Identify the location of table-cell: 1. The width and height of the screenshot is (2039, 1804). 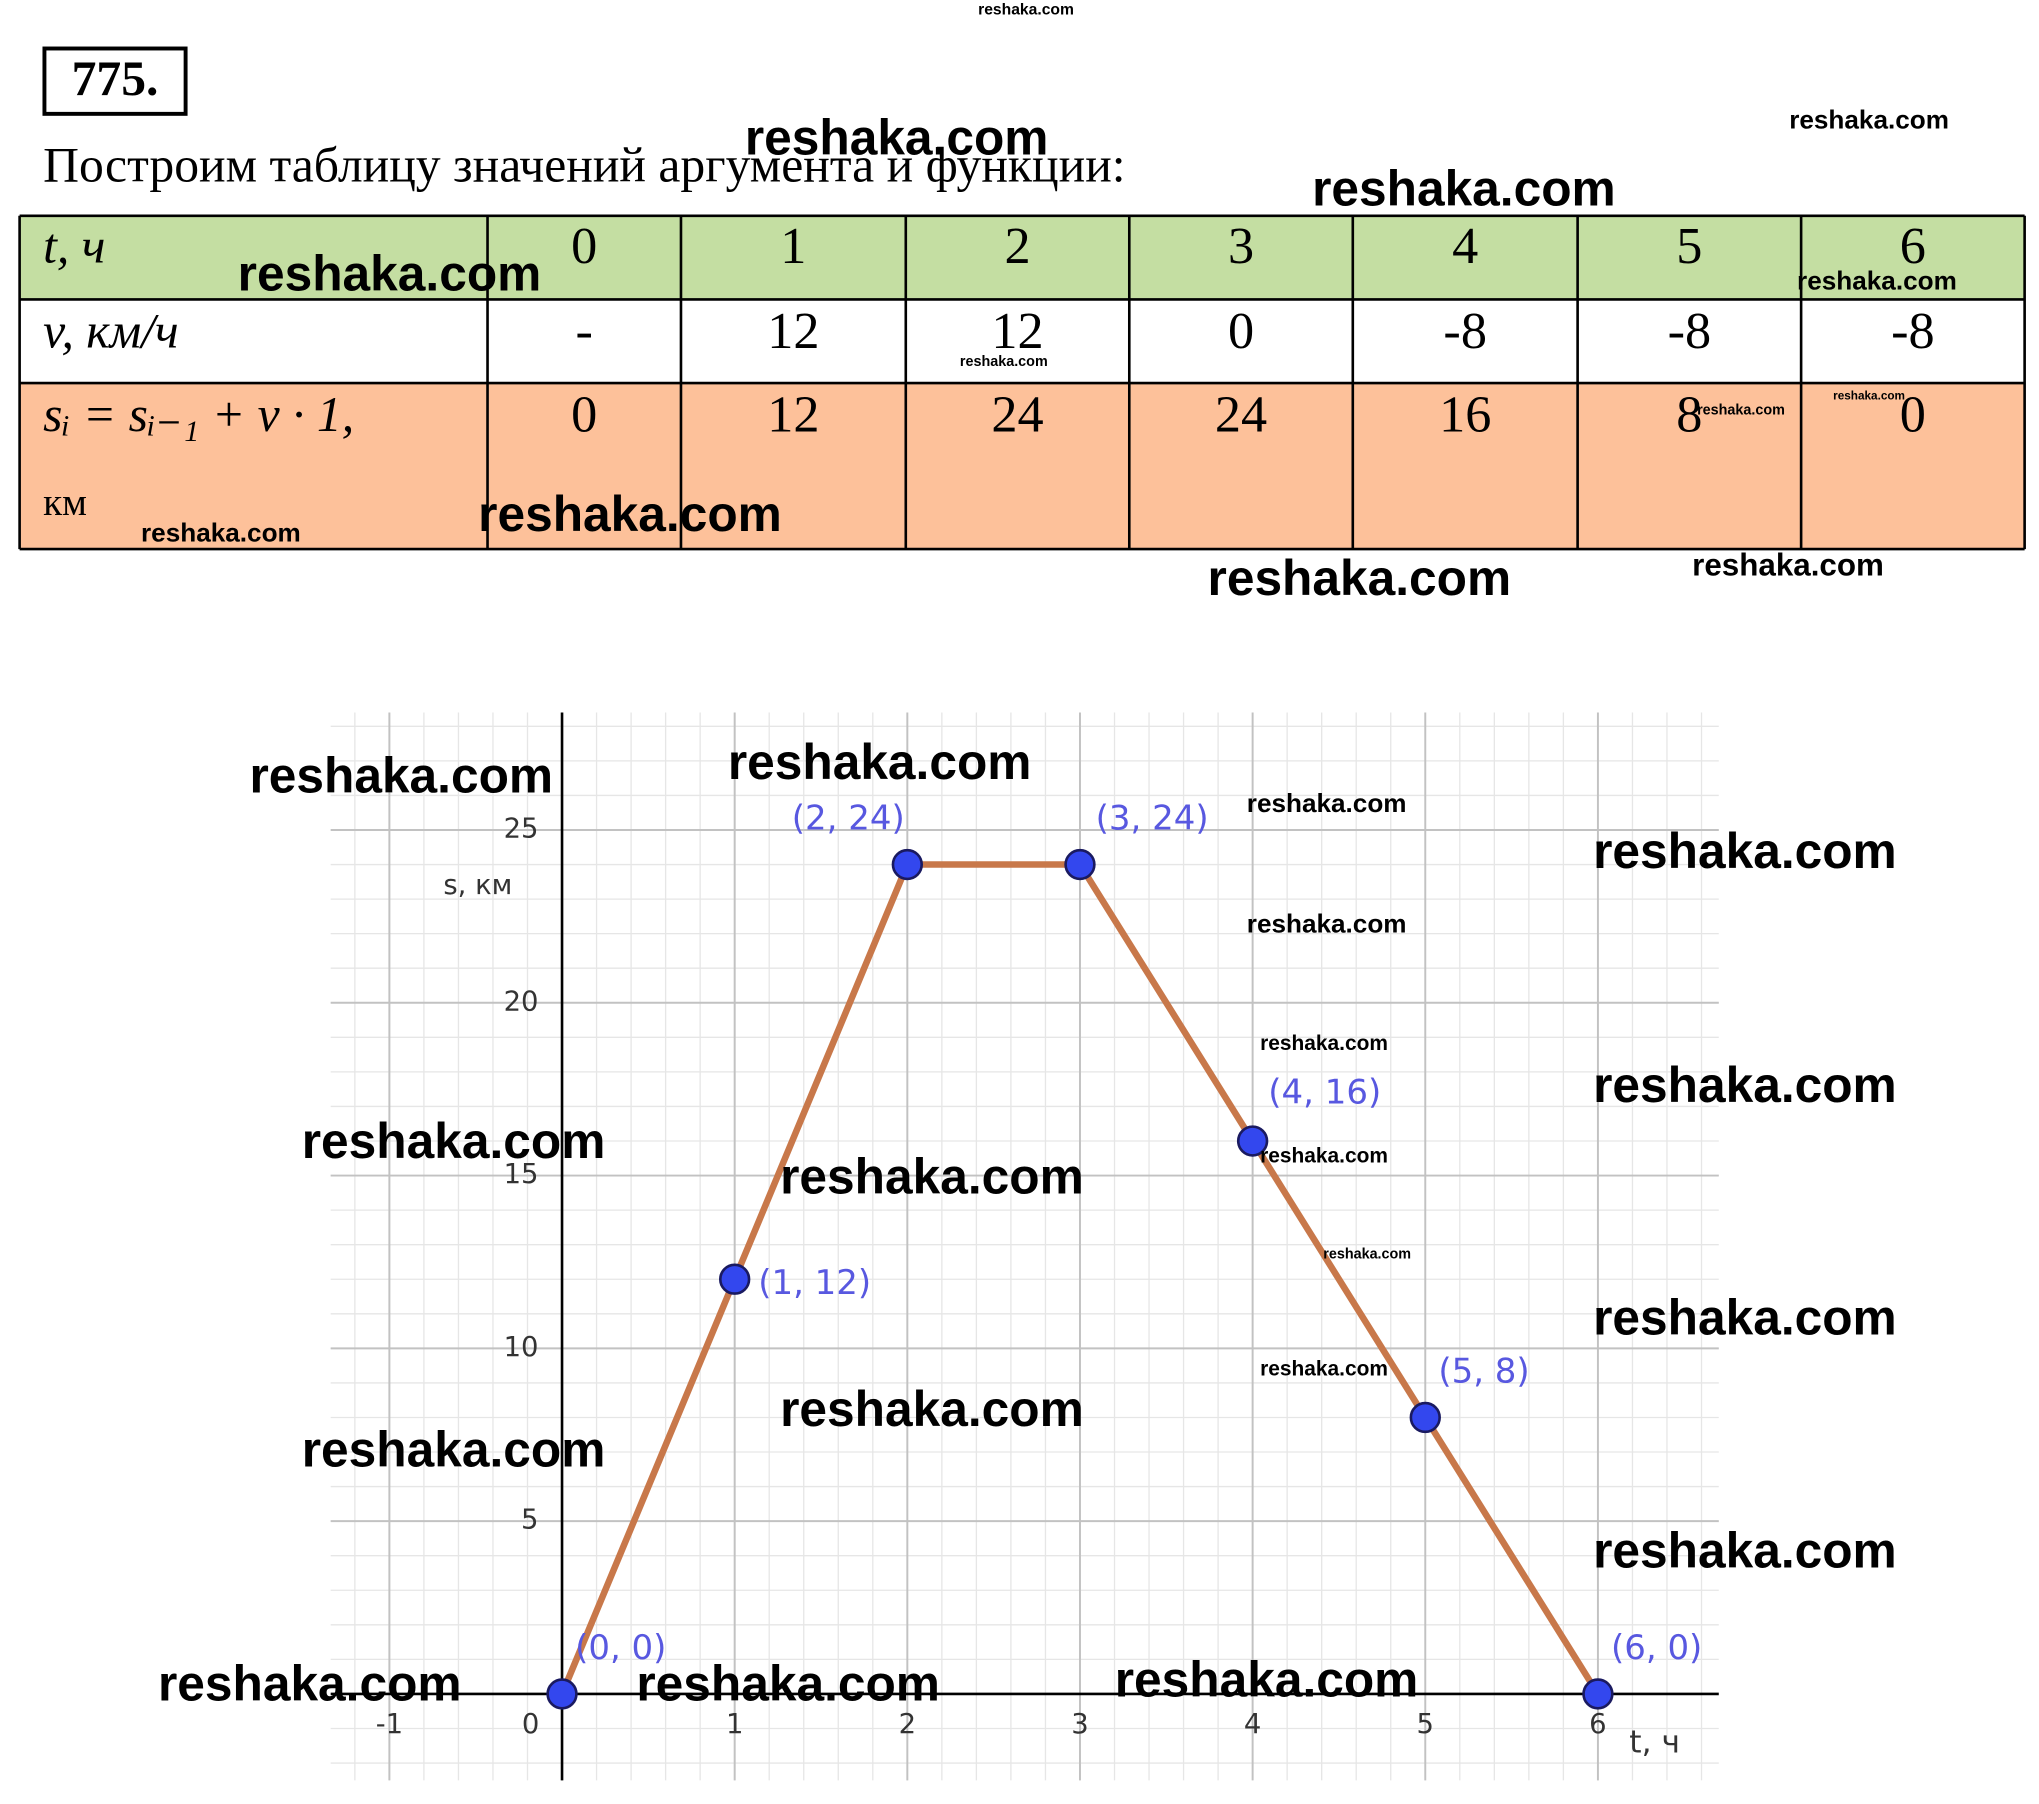
(793, 246).